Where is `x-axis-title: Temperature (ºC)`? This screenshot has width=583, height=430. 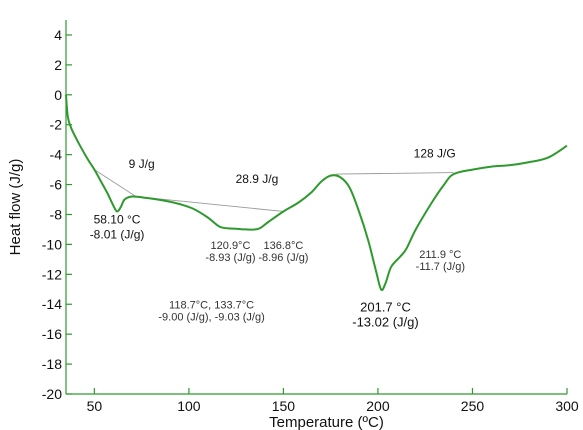
x-axis-title: Temperature (ºC) is located at coordinates (326, 422).